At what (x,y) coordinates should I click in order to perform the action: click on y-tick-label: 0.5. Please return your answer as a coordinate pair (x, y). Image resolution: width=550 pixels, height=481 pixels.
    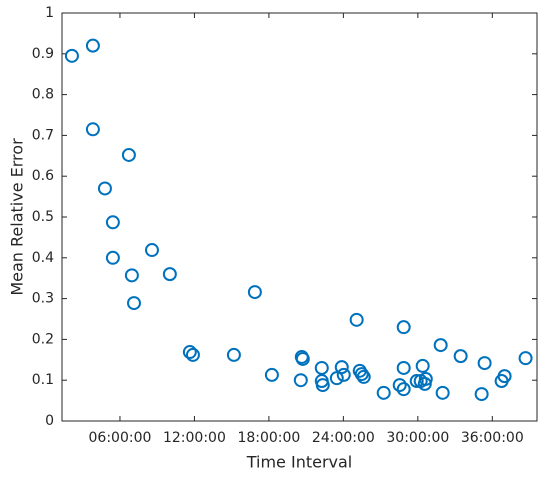
    Looking at the image, I should click on (43, 217).